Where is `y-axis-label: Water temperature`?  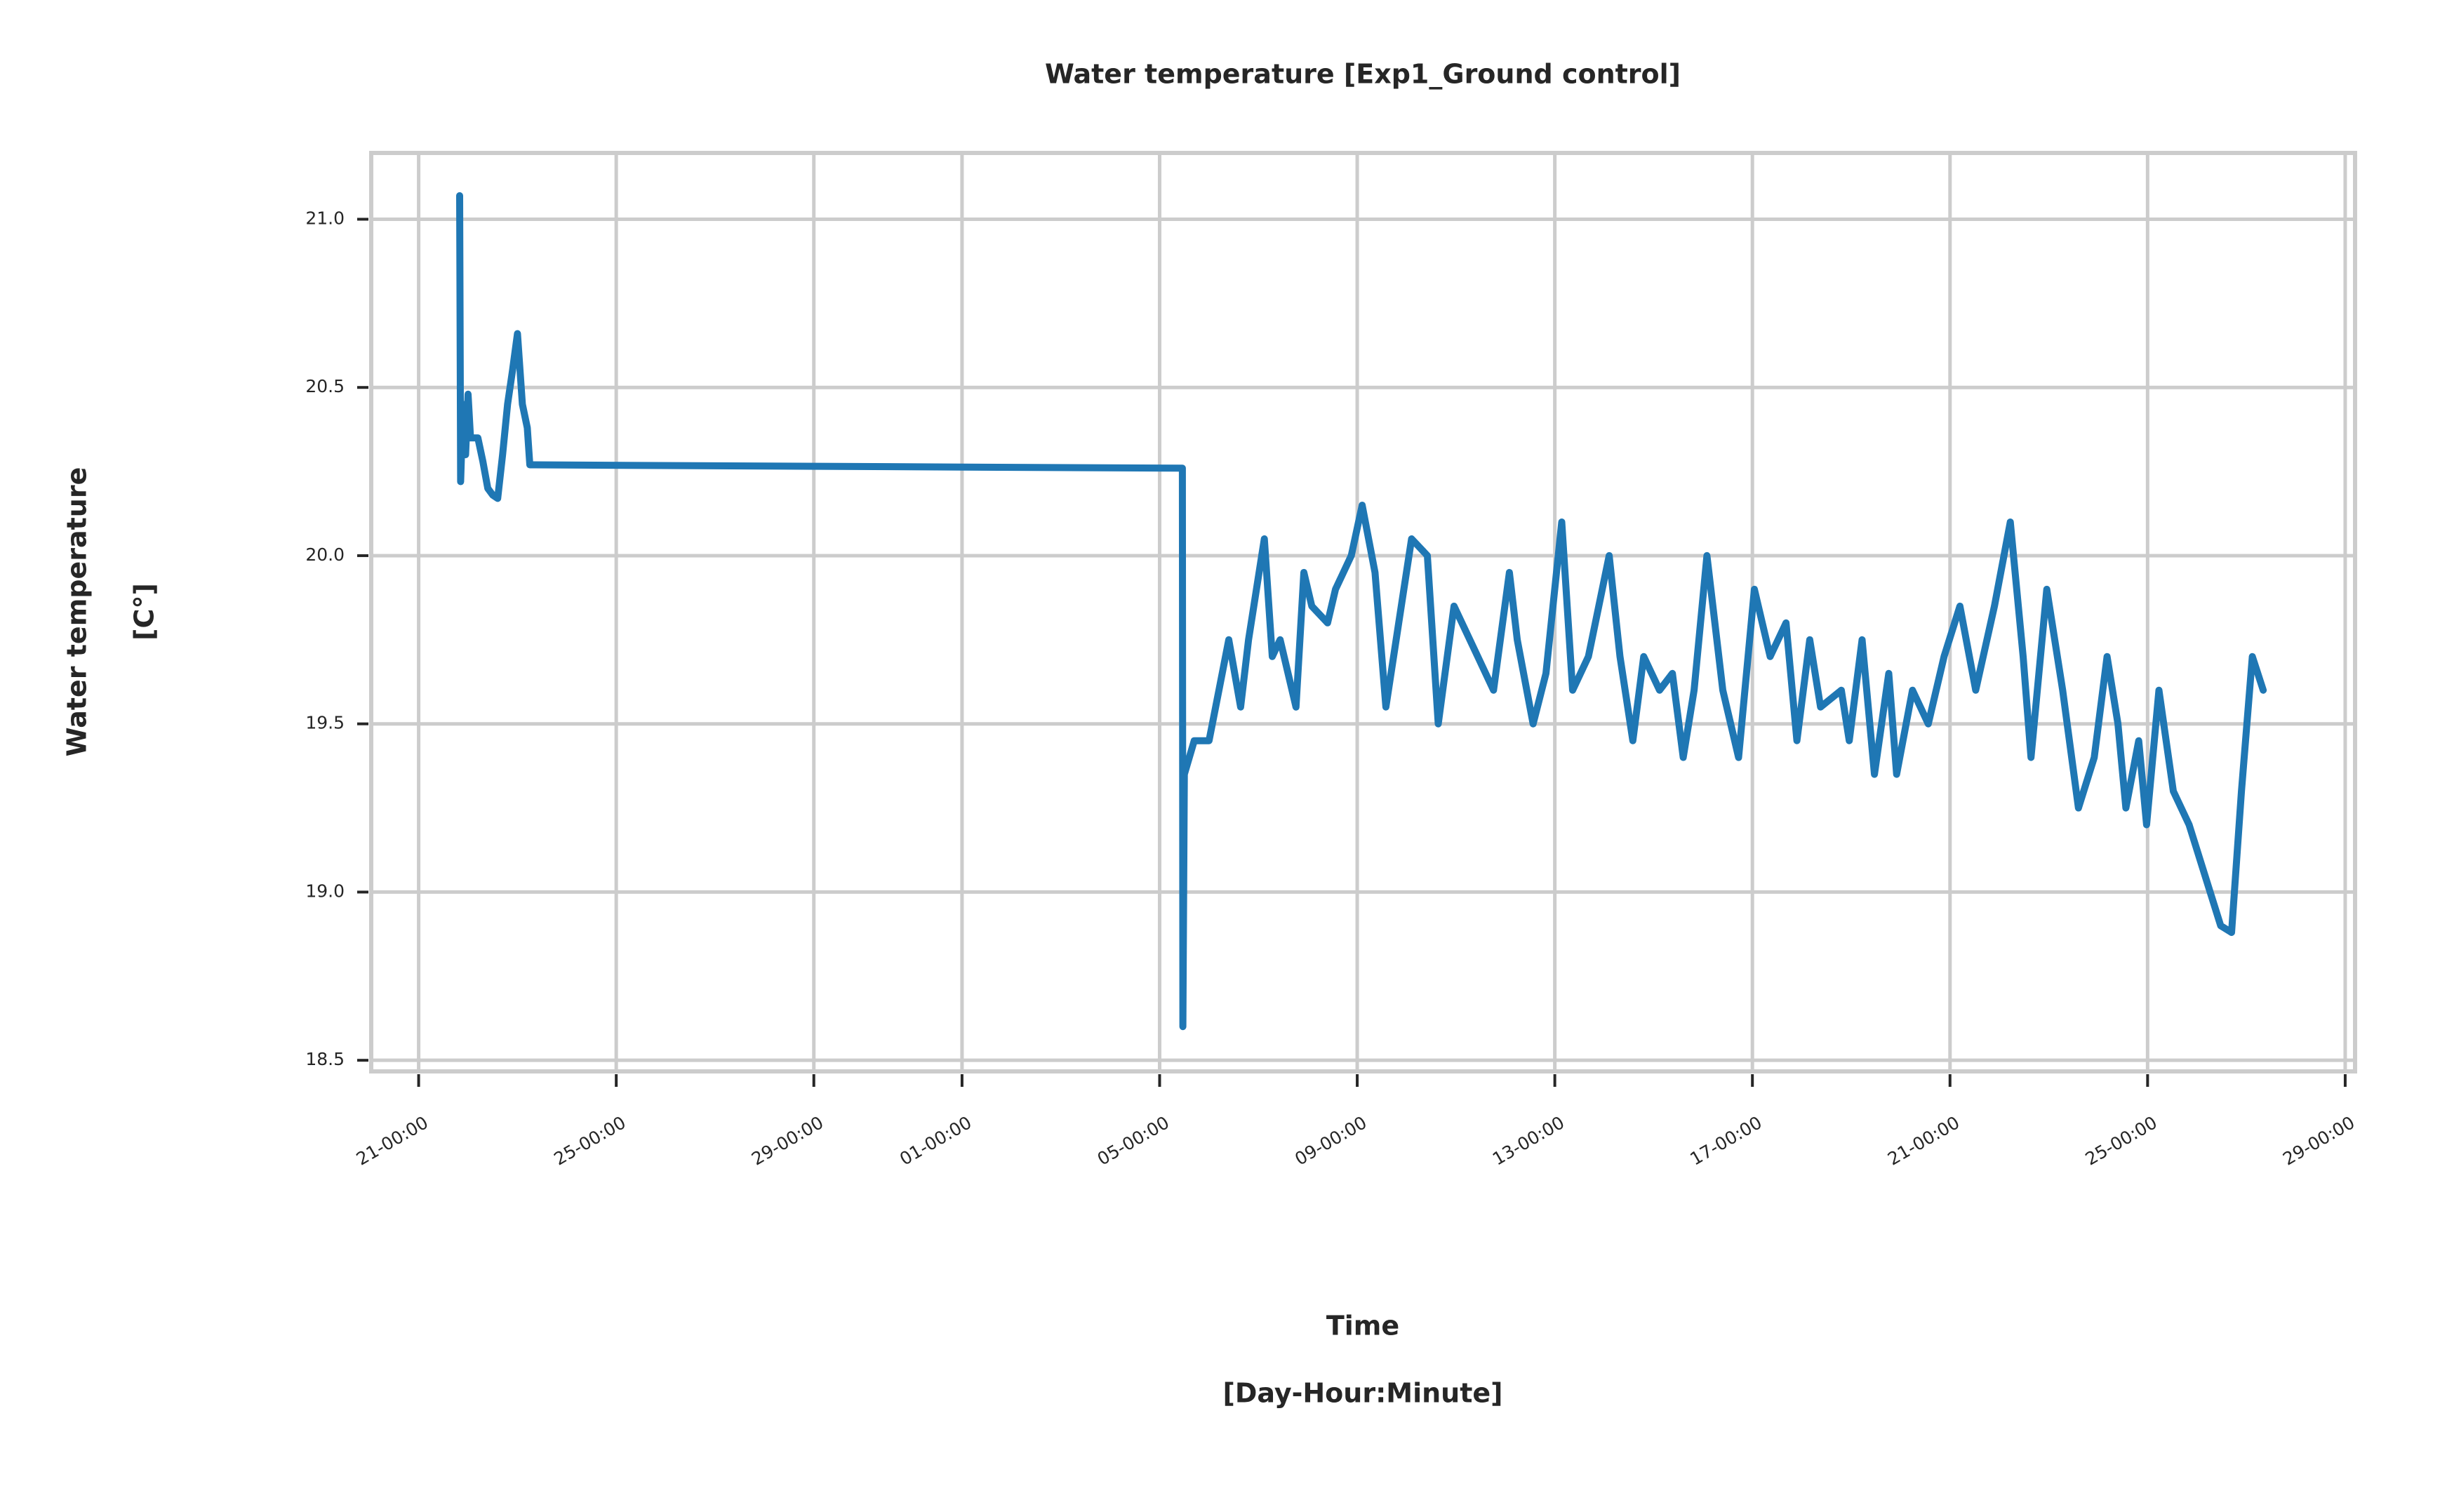
y-axis-label: Water temperature is located at coordinates (77, 612).